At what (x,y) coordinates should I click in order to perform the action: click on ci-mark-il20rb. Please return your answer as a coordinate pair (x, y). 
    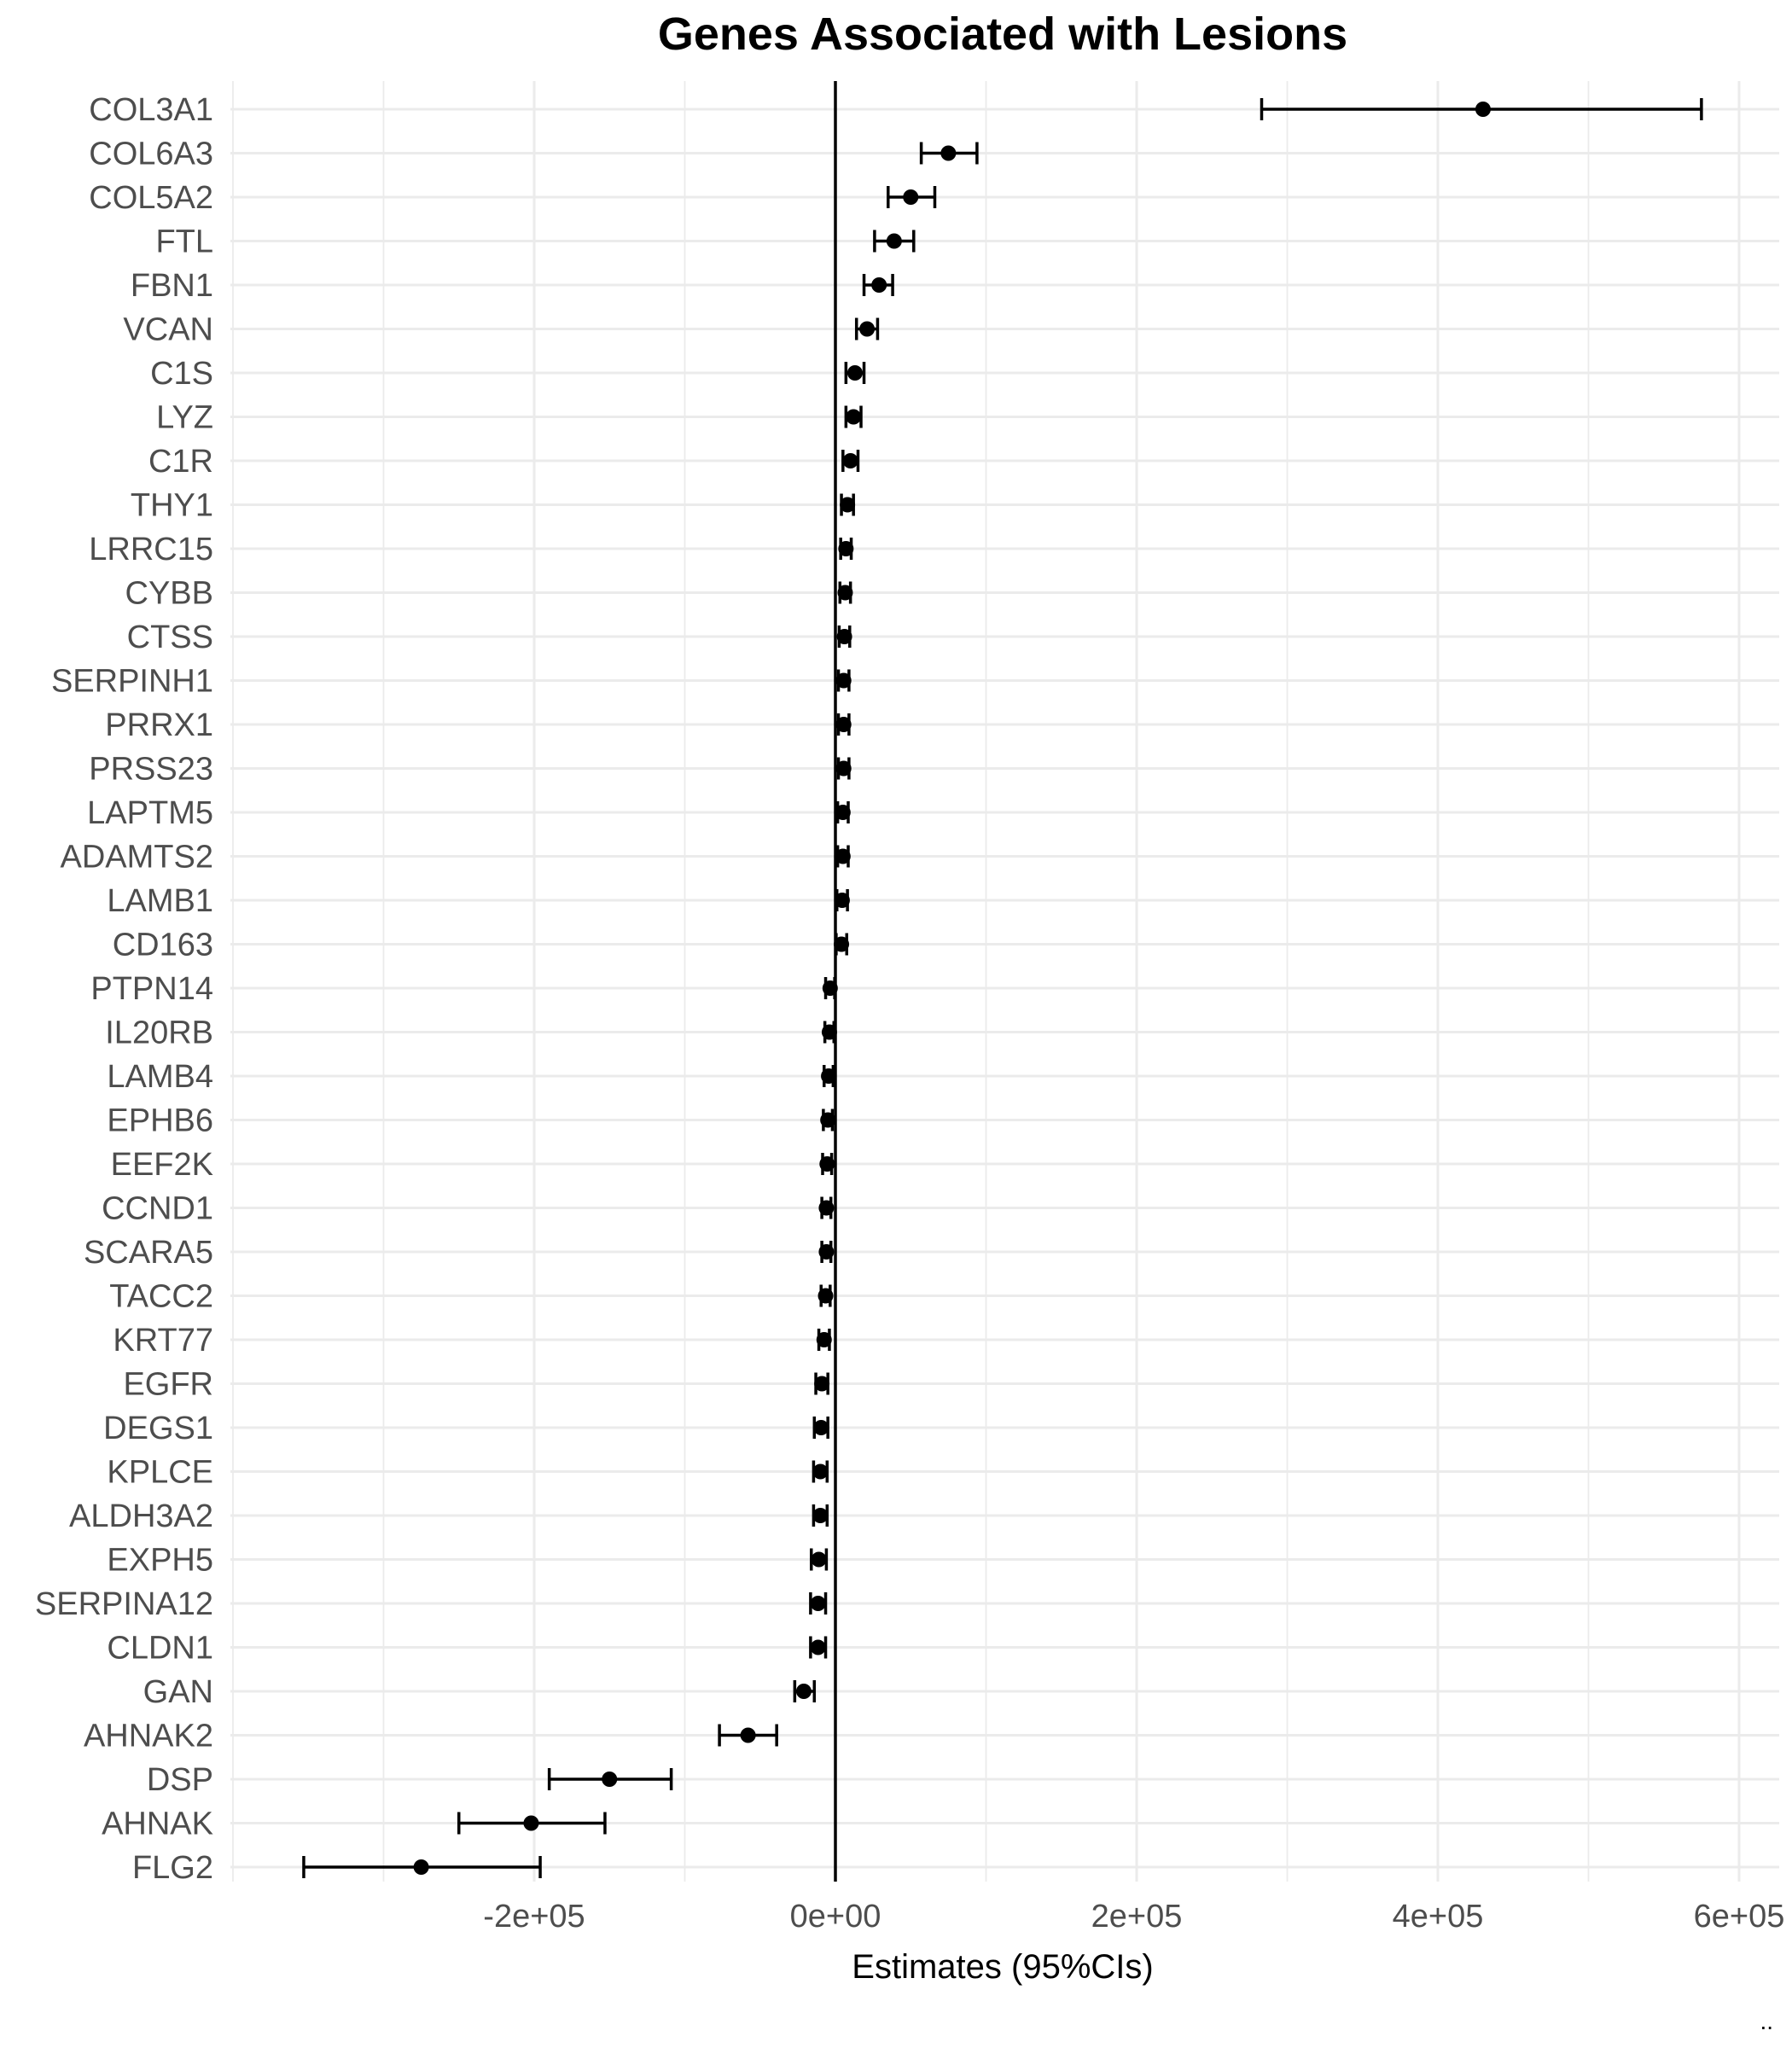
    Looking at the image, I should click on (829, 1032).